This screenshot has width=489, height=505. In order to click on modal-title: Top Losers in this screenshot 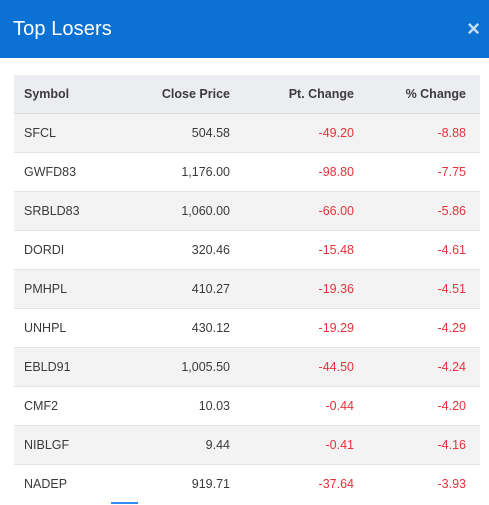, I will do `click(62, 28)`.